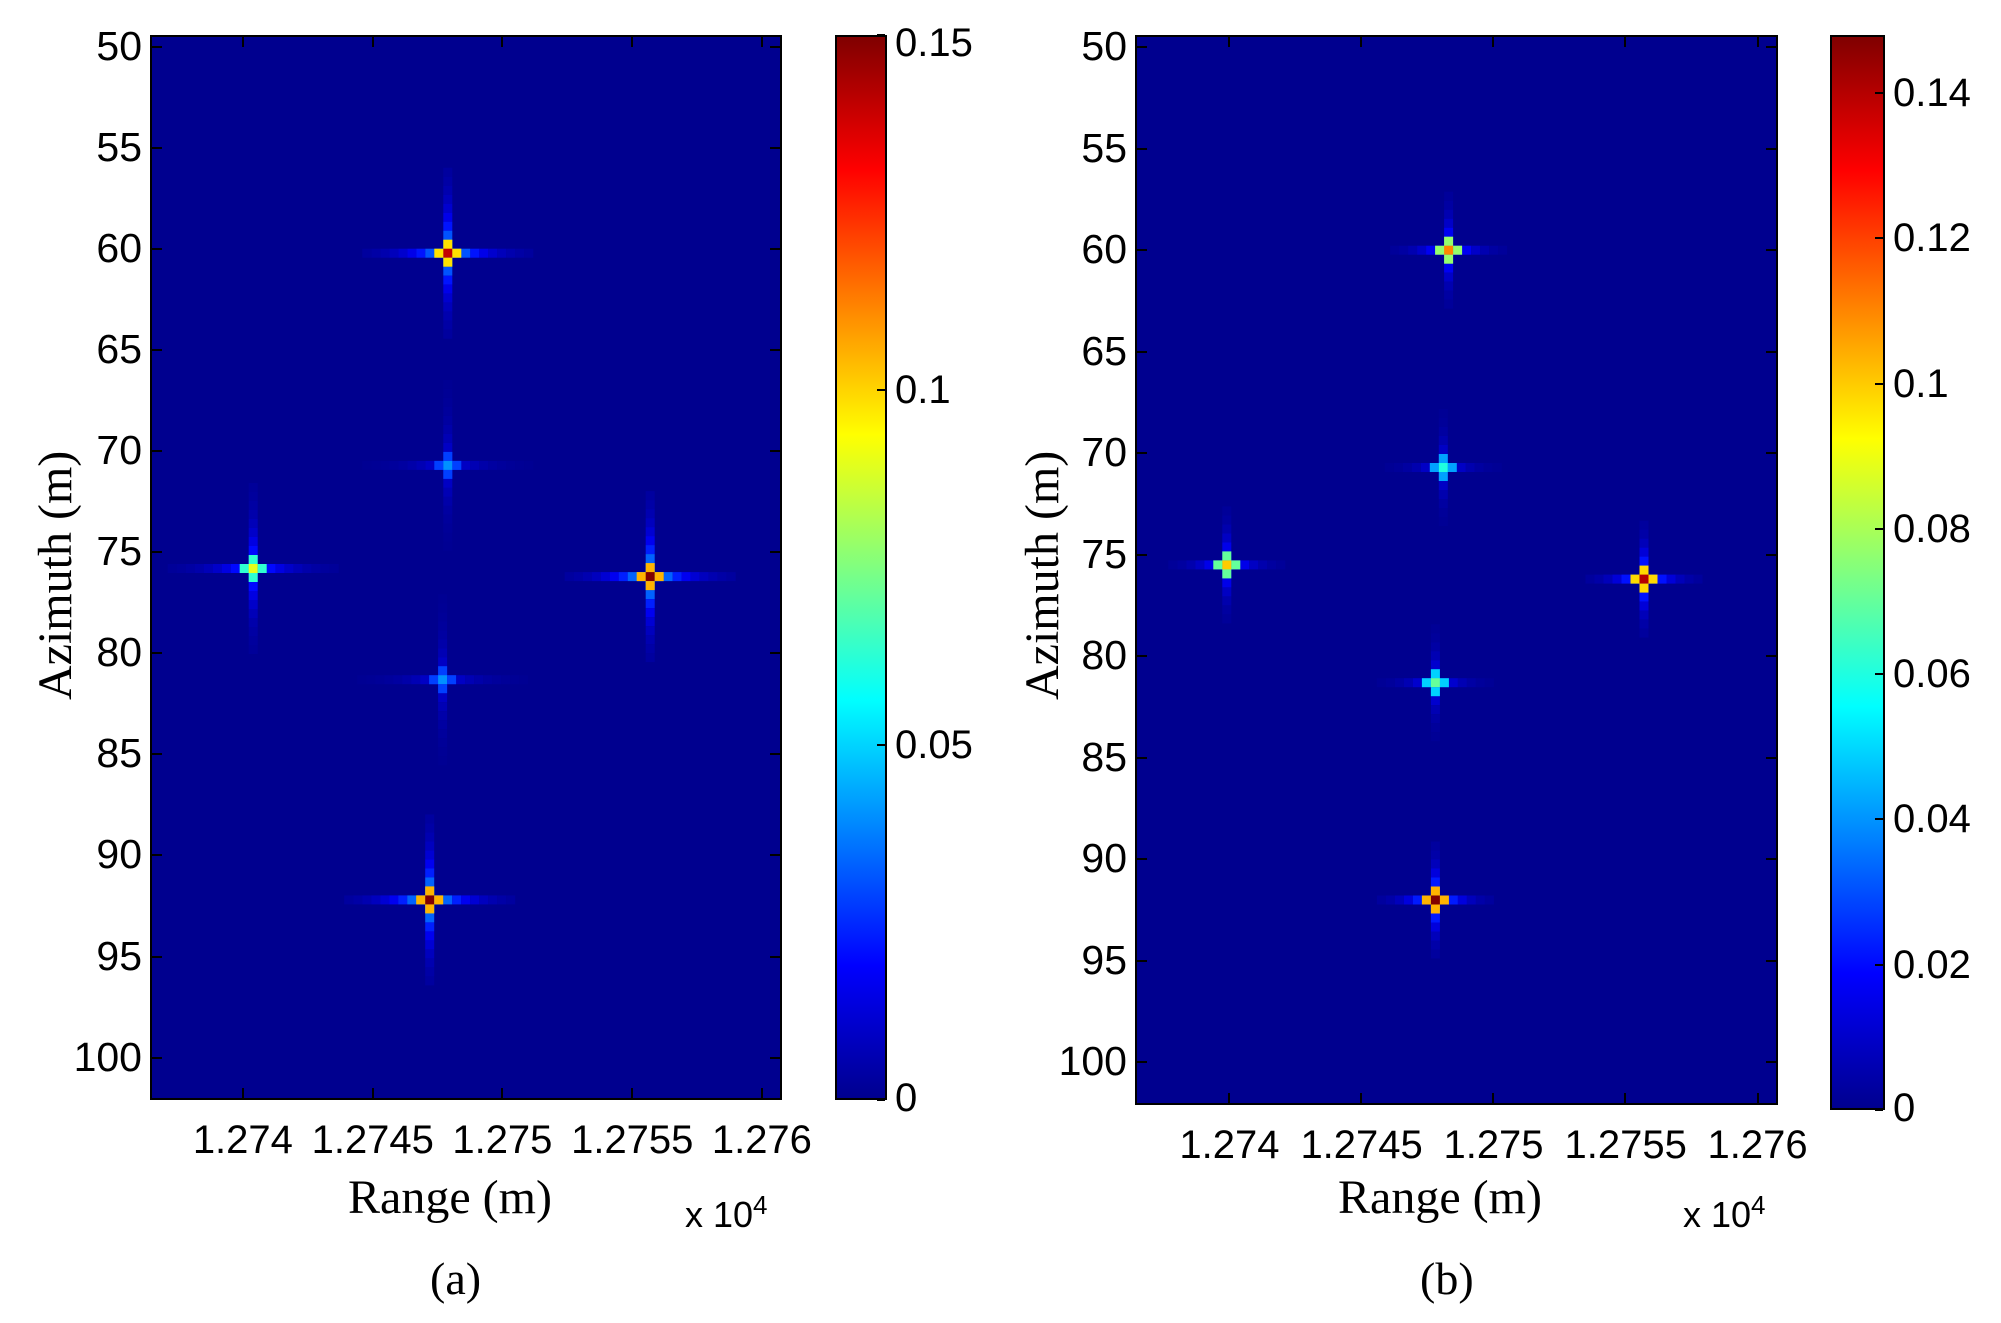 This screenshot has width=2001, height=1323. What do you see at coordinates (1361, 1145) in the screenshot?
I see `x-tick-label: 1.2745` at bounding box center [1361, 1145].